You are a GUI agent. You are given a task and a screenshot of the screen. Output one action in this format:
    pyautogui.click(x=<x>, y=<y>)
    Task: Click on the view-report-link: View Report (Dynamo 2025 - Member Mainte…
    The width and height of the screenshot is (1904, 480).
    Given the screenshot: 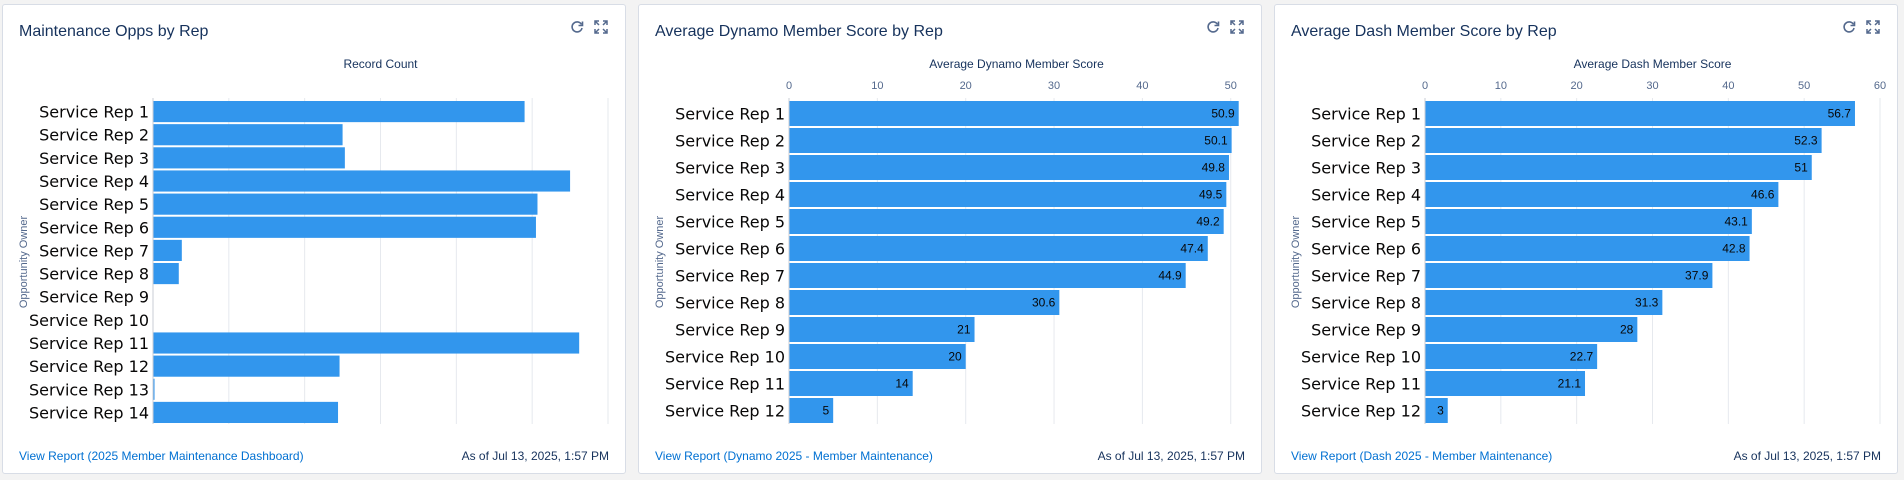 What is the action you would take?
    pyautogui.click(x=794, y=456)
    